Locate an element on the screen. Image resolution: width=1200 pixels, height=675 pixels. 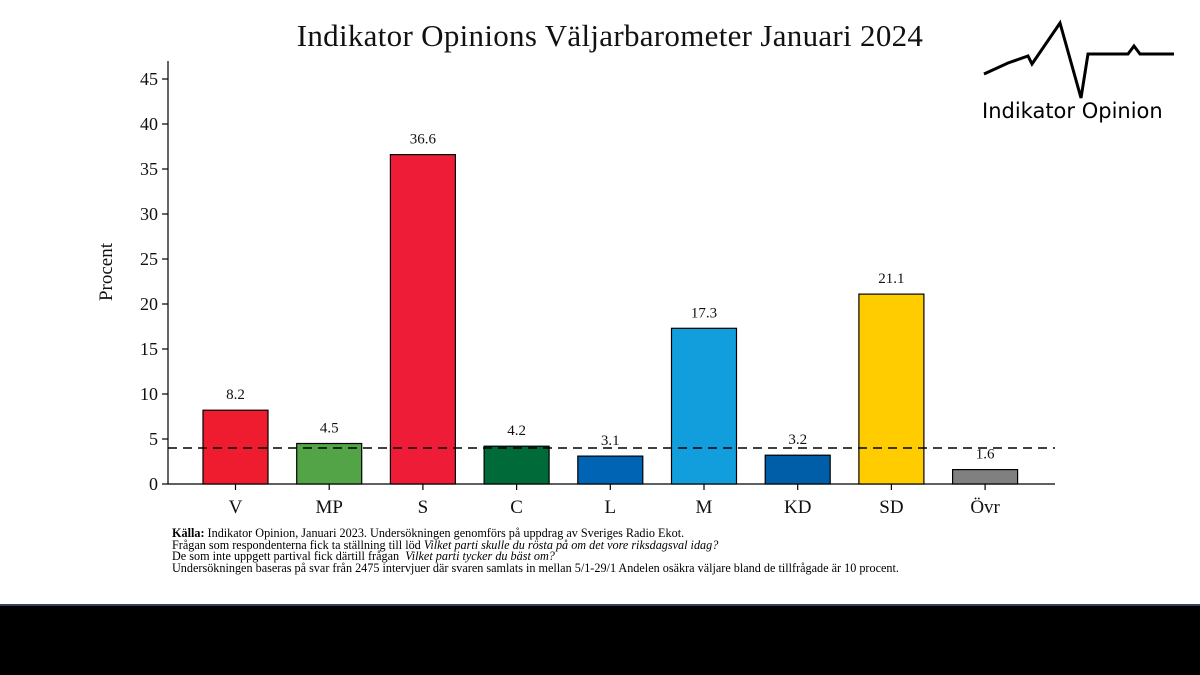
bar-mp is located at coordinates (329, 463).